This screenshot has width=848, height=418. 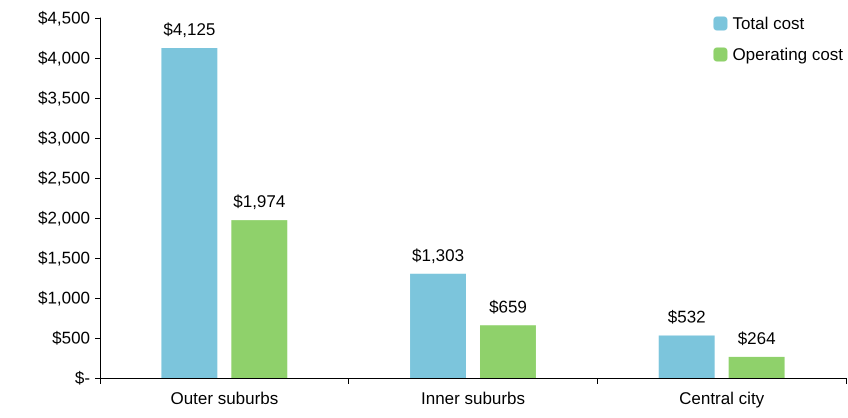 What do you see at coordinates (64, 298) in the screenshot?
I see `y-tick-label: $1,000` at bounding box center [64, 298].